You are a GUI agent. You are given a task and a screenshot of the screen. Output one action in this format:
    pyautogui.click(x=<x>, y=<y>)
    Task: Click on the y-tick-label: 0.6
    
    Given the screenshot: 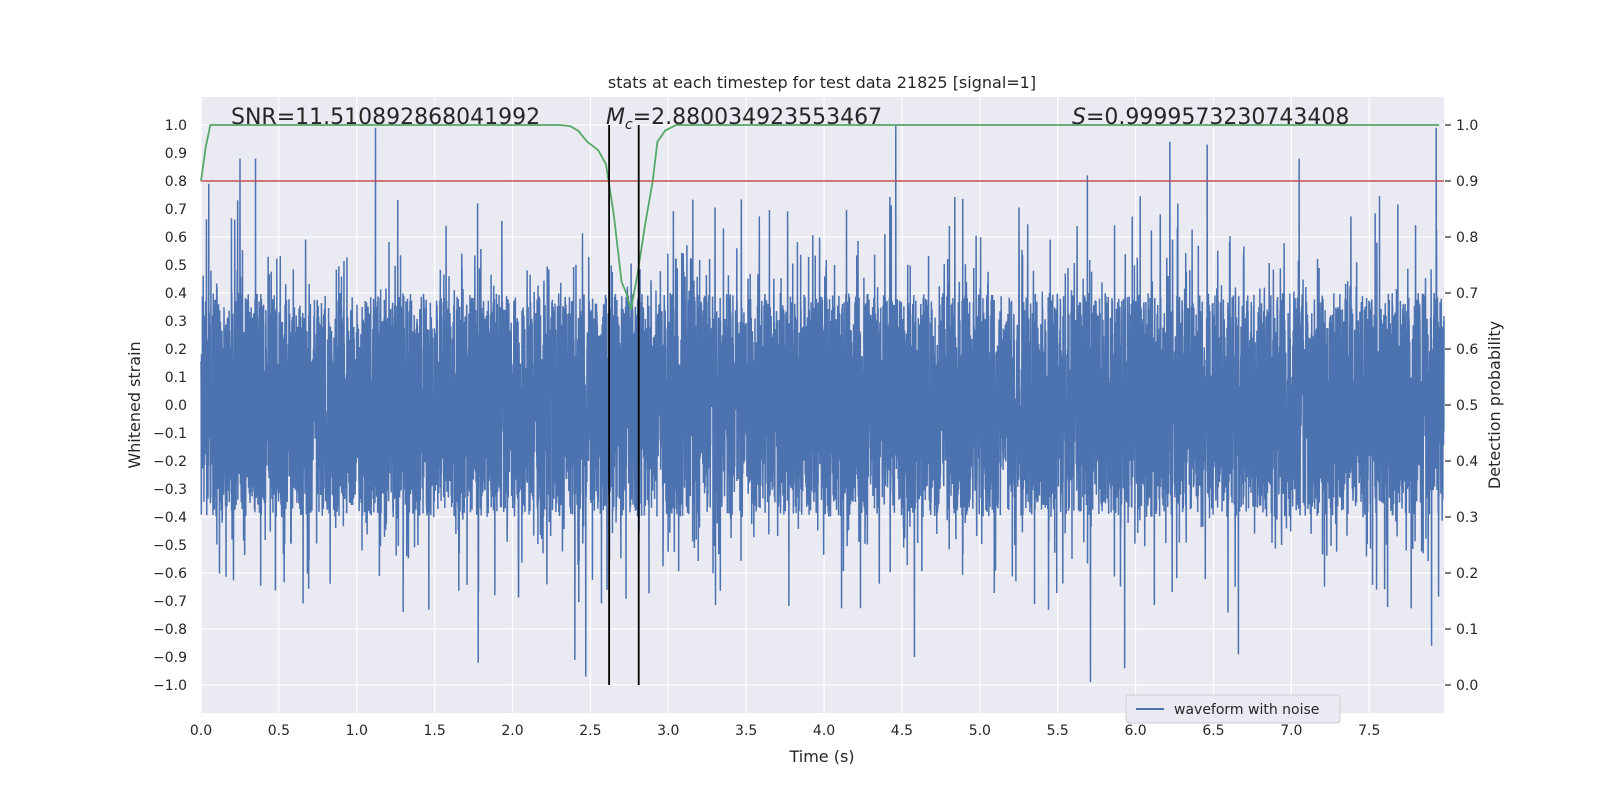 What is the action you would take?
    pyautogui.click(x=176, y=238)
    